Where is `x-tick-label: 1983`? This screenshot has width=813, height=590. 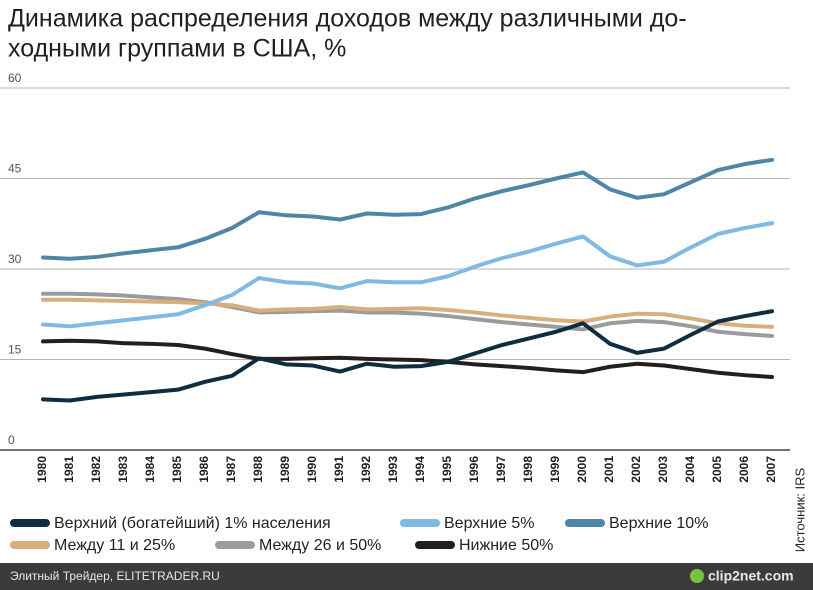
x-tick-label: 1983 is located at coordinates (123, 469).